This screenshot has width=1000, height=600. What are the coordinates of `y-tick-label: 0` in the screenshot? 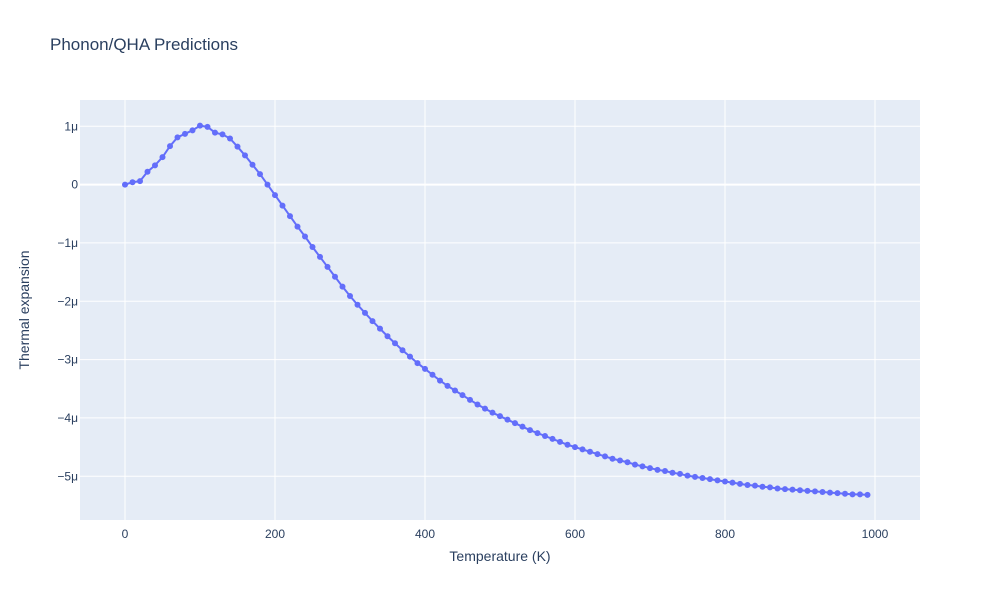 It's located at (74, 185).